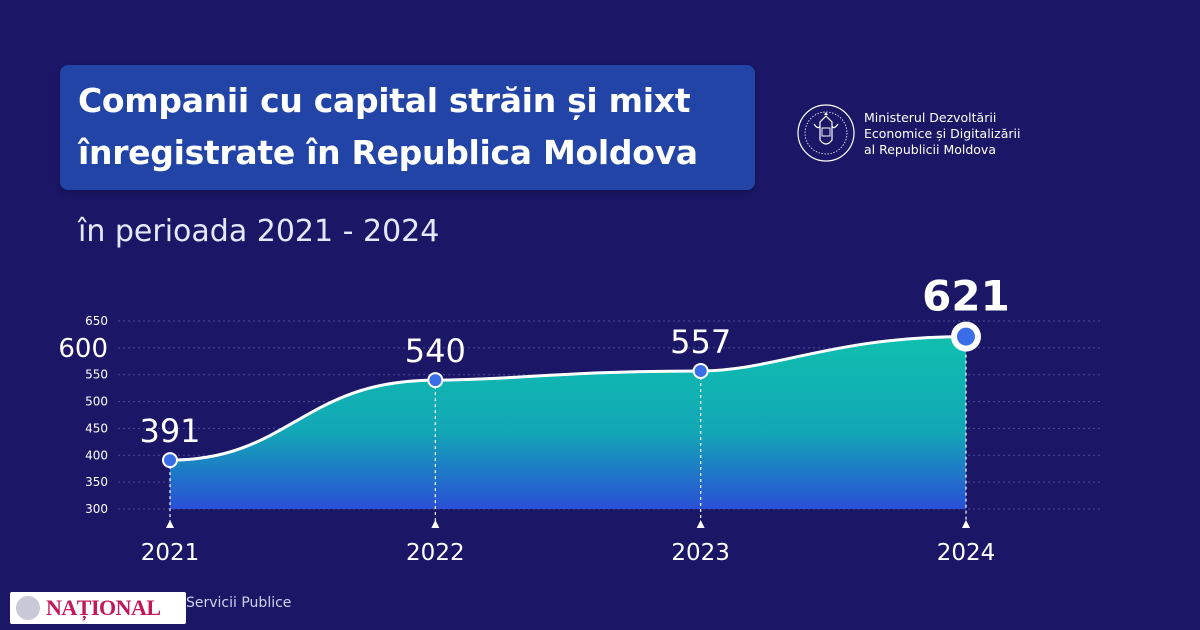 This screenshot has height=630, width=1200. Describe the element at coordinates (568, 553) in the screenshot. I see `x-axis-ticks: 2021 2022 2023 2024` at that location.